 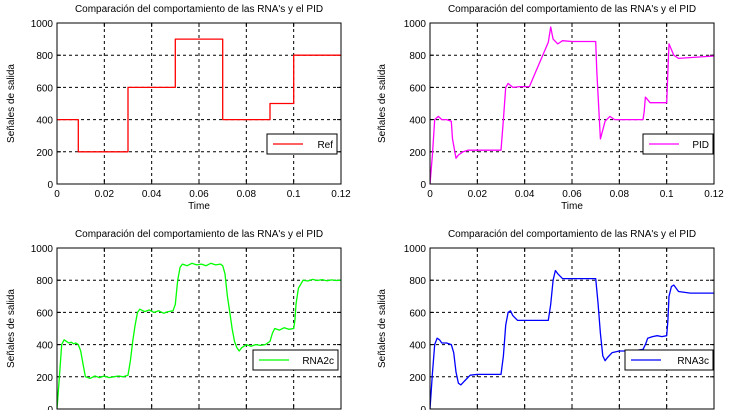 I want to click on legend: RNA3c, so click(x=669, y=360).